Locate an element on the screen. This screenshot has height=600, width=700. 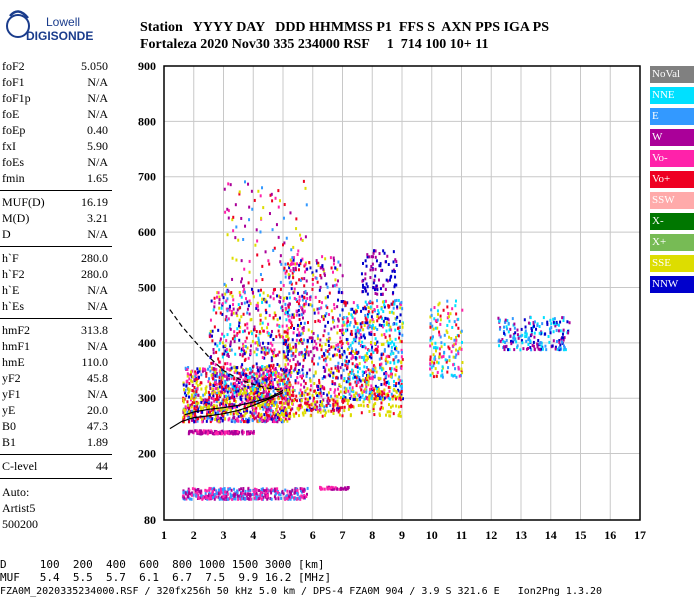
x-tick-label: 12 is located at coordinates (491, 535).